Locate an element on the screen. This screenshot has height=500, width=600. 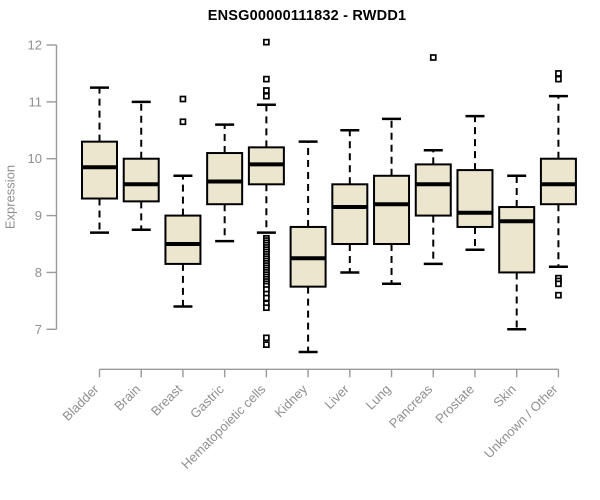
x-tick-label: Liver is located at coordinates (336, 396).